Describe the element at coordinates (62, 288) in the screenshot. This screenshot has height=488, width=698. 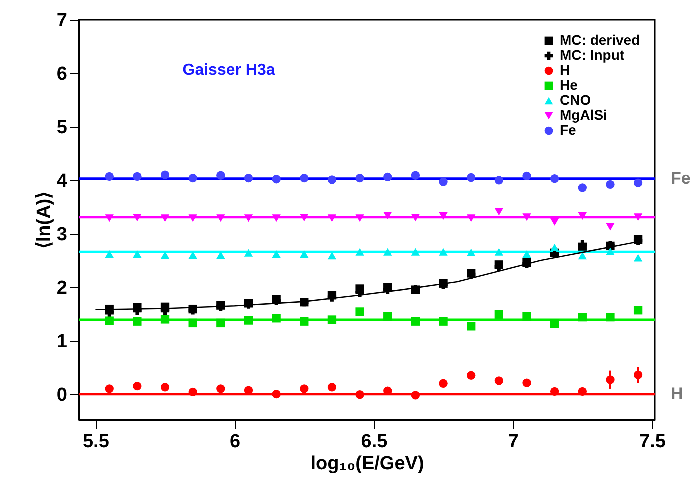
I see `y-tick-label: 2` at that location.